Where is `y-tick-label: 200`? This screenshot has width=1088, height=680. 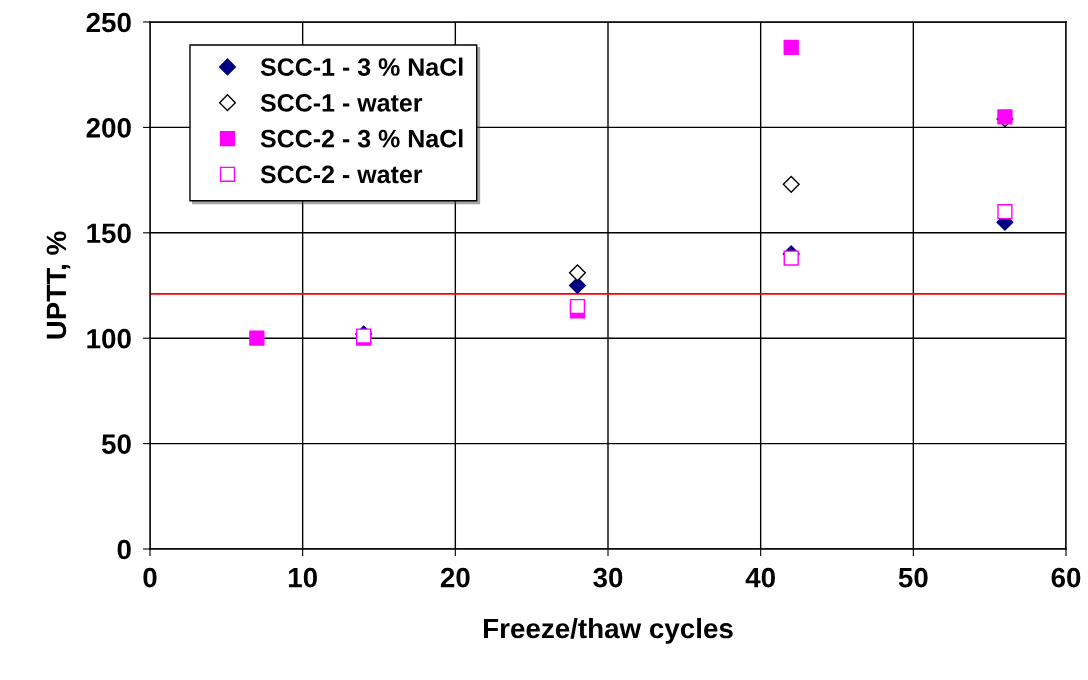 y-tick-label: 200 is located at coordinates (108, 128).